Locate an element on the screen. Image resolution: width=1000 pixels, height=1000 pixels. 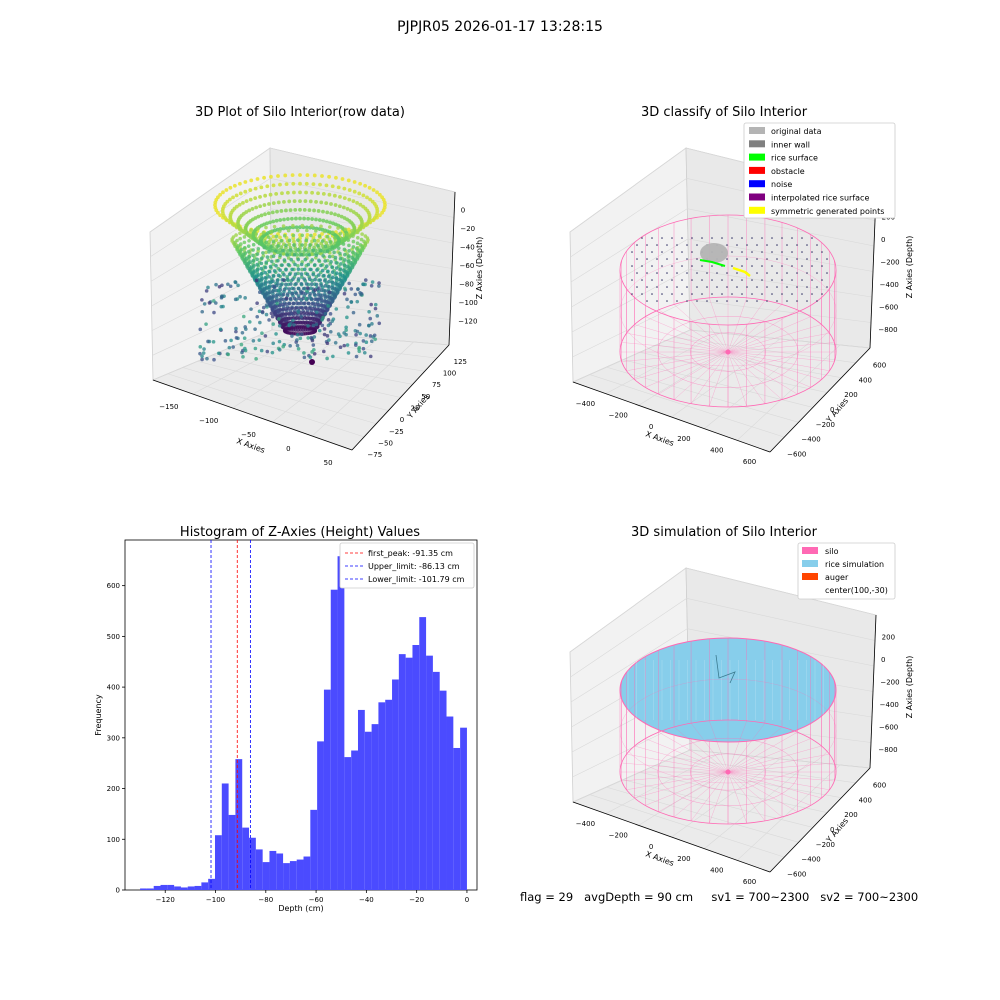
hist-ytick-label: 500 is located at coordinates (113, 637).